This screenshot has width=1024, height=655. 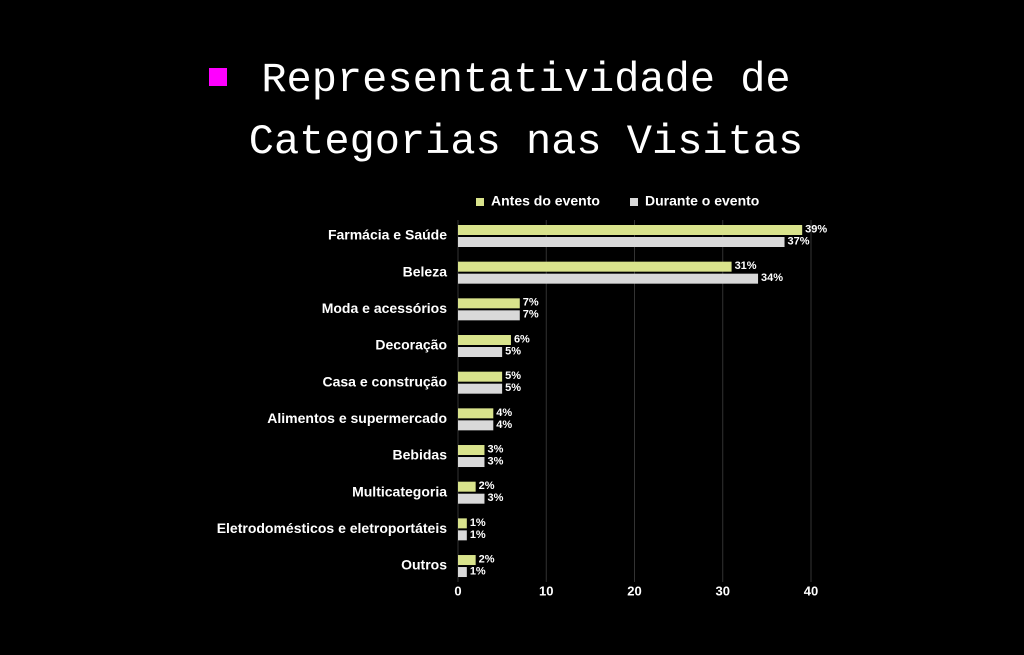 What do you see at coordinates (357, 418) in the screenshot?
I see `y-tick-label: Alimentos e supermercado` at bounding box center [357, 418].